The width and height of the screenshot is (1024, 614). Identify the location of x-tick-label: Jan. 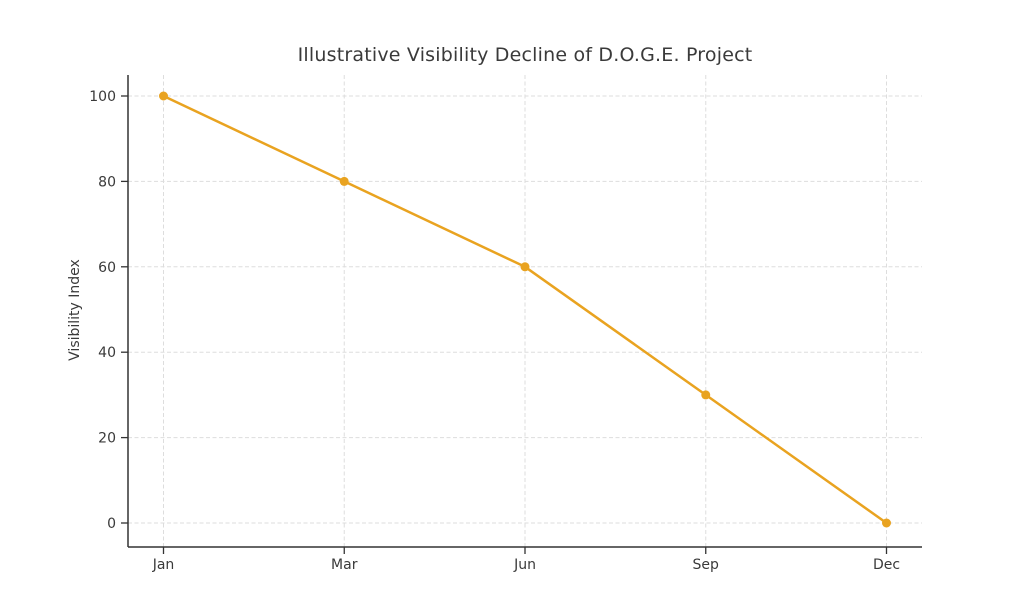
(163, 565).